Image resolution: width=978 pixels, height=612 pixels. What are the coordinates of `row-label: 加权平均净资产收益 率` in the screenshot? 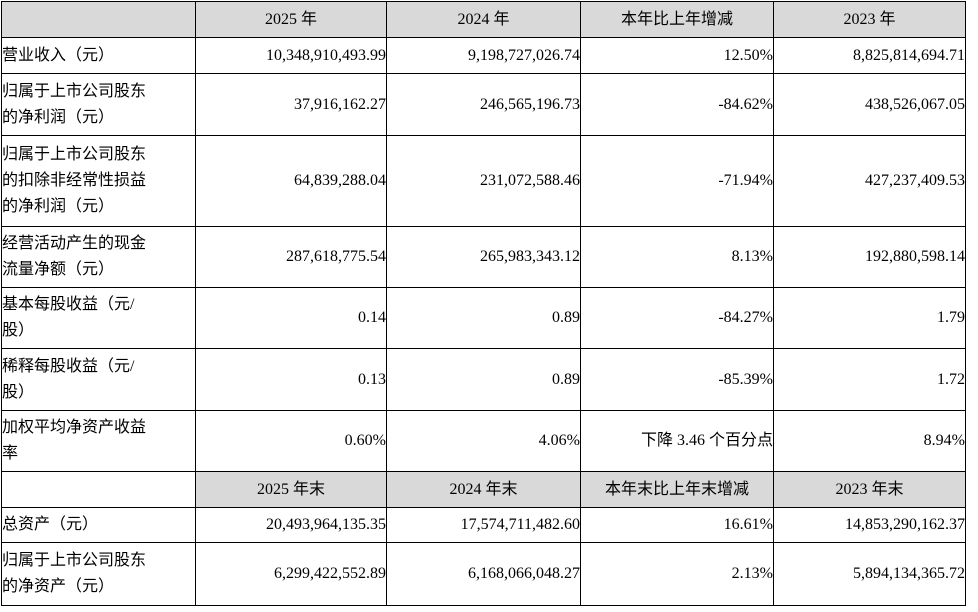 It's located at (98, 441).